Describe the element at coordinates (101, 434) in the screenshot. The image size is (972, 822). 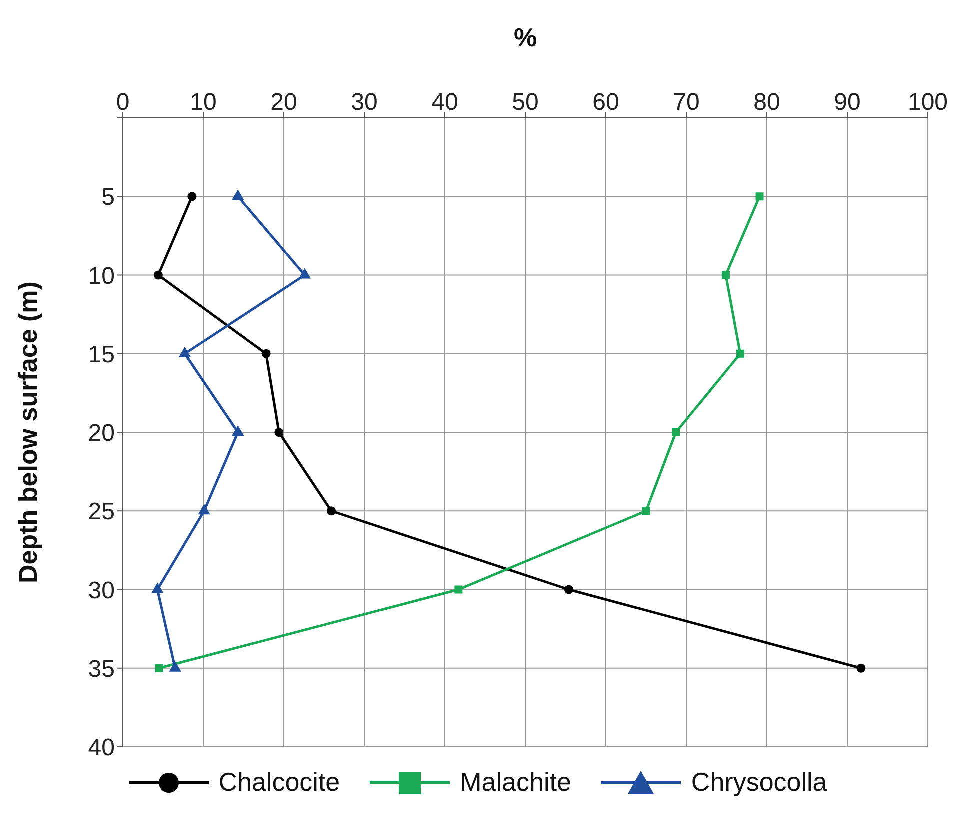
I see `y-tick-label: 20` at that location.